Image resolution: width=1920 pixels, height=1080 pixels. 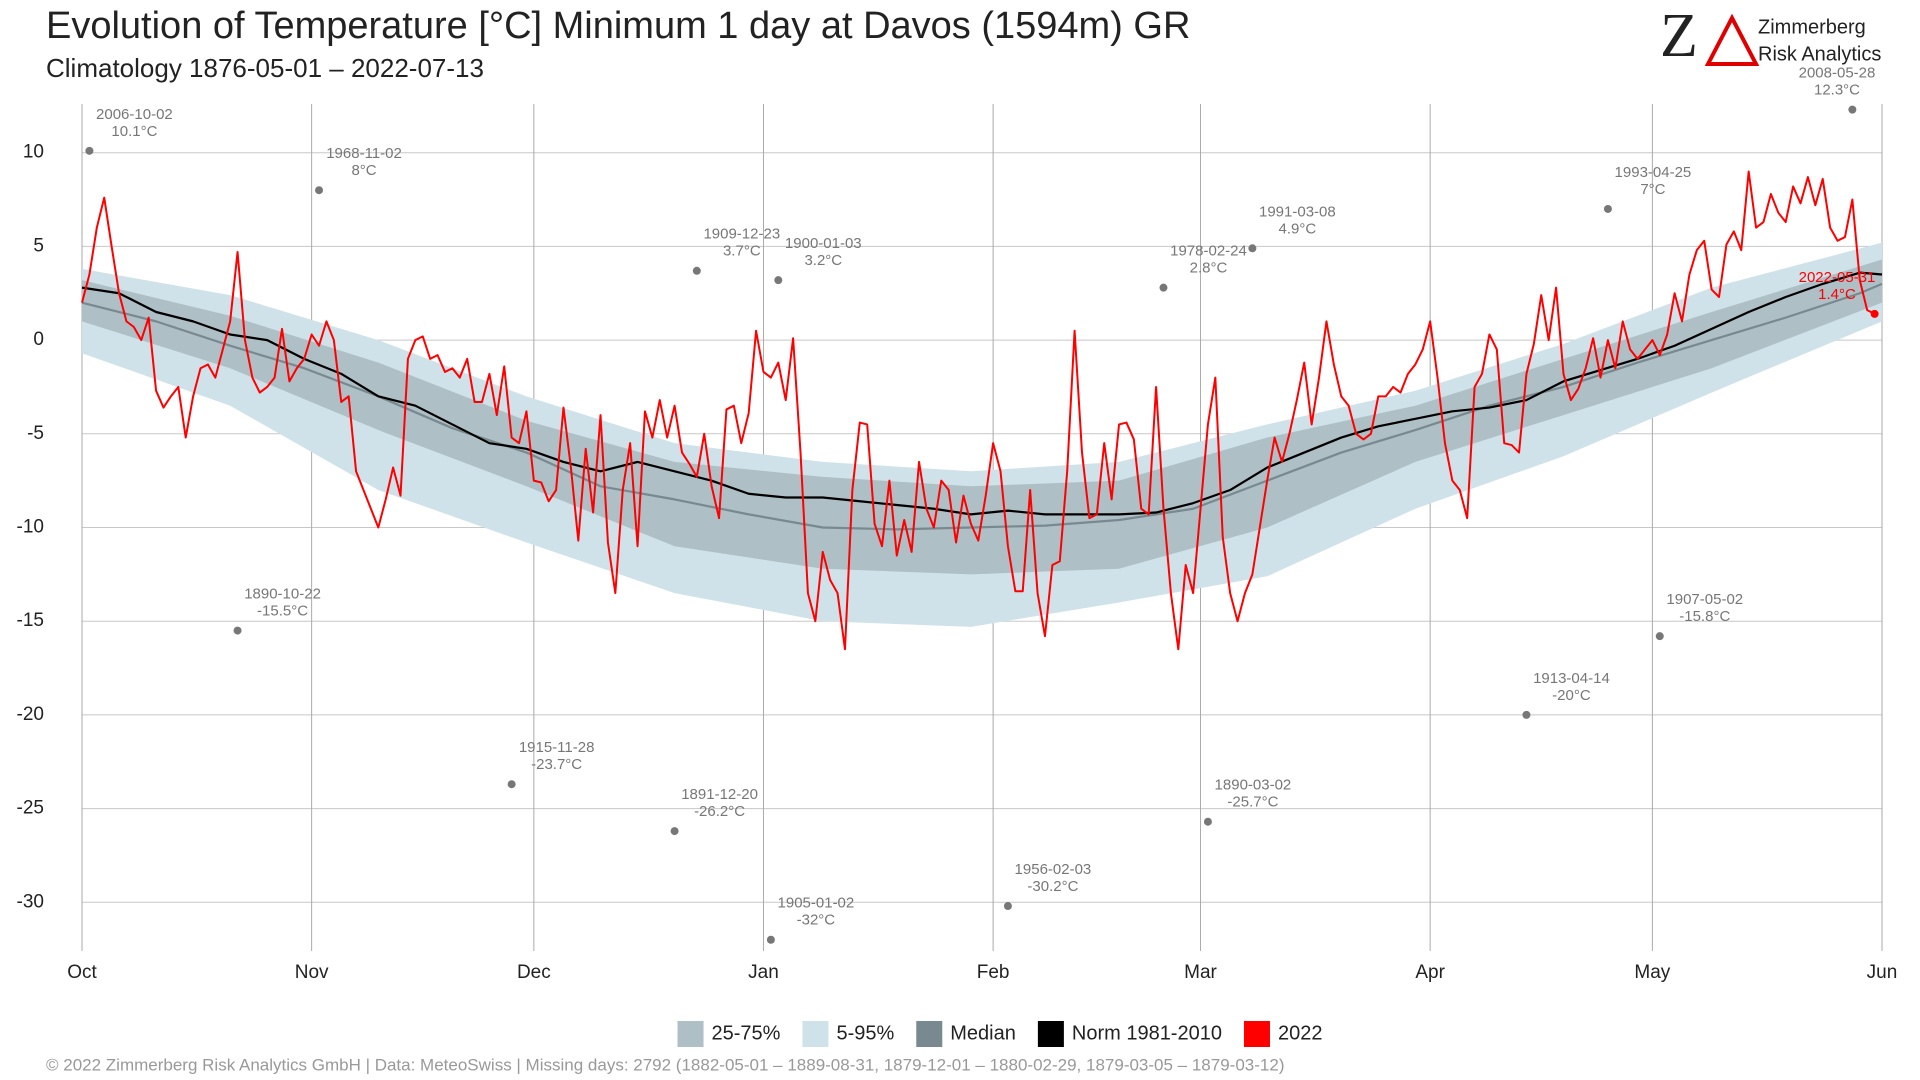 What do you see at coordinates (1147, 1033) in the screenshot?
I see `legend-label: Norm 1981-2010` at bounding box center [1147, 1033].